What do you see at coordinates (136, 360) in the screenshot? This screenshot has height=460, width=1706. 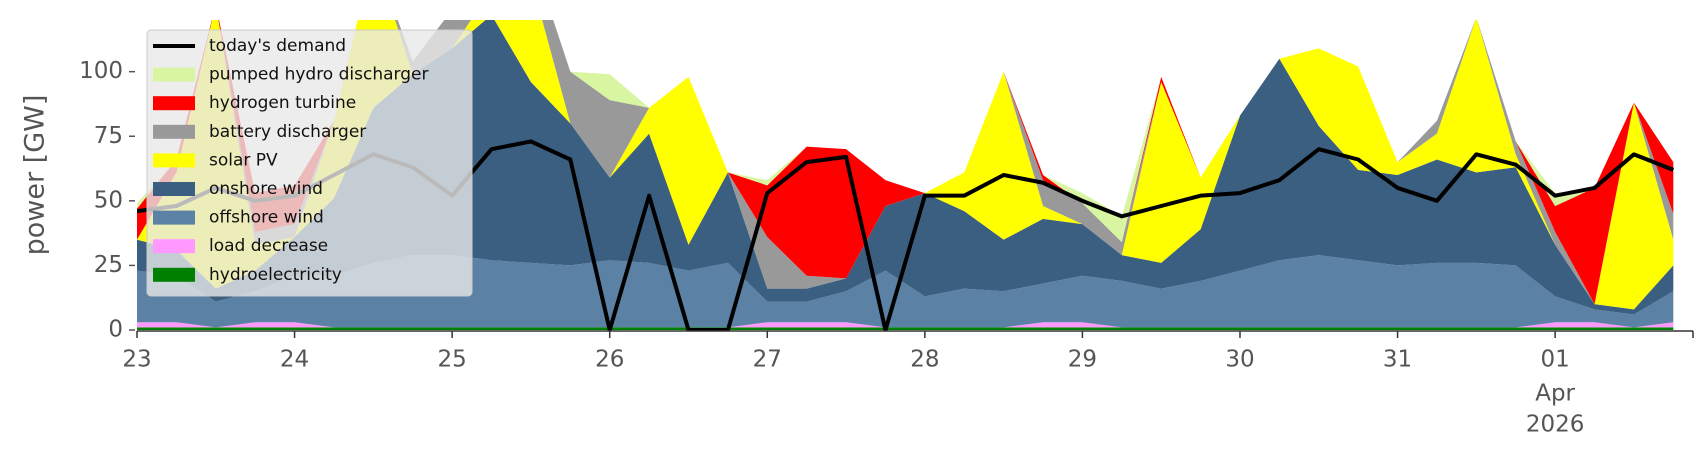 I see `x-tick-label: 23` at bounding box center [136, 360].